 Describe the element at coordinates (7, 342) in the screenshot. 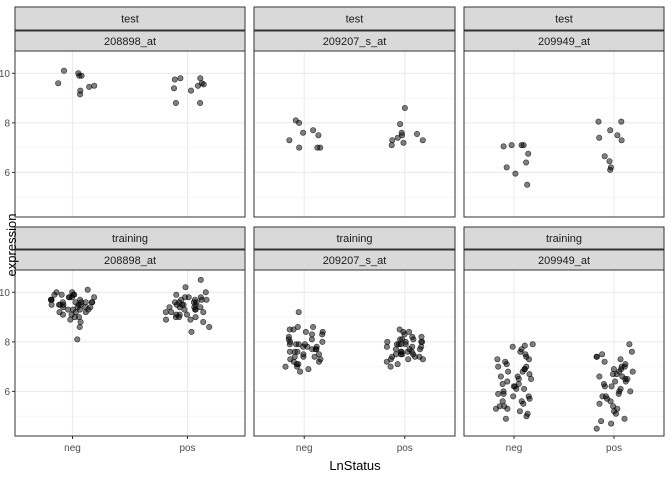

I see `y-tick-label: 8` at that location.